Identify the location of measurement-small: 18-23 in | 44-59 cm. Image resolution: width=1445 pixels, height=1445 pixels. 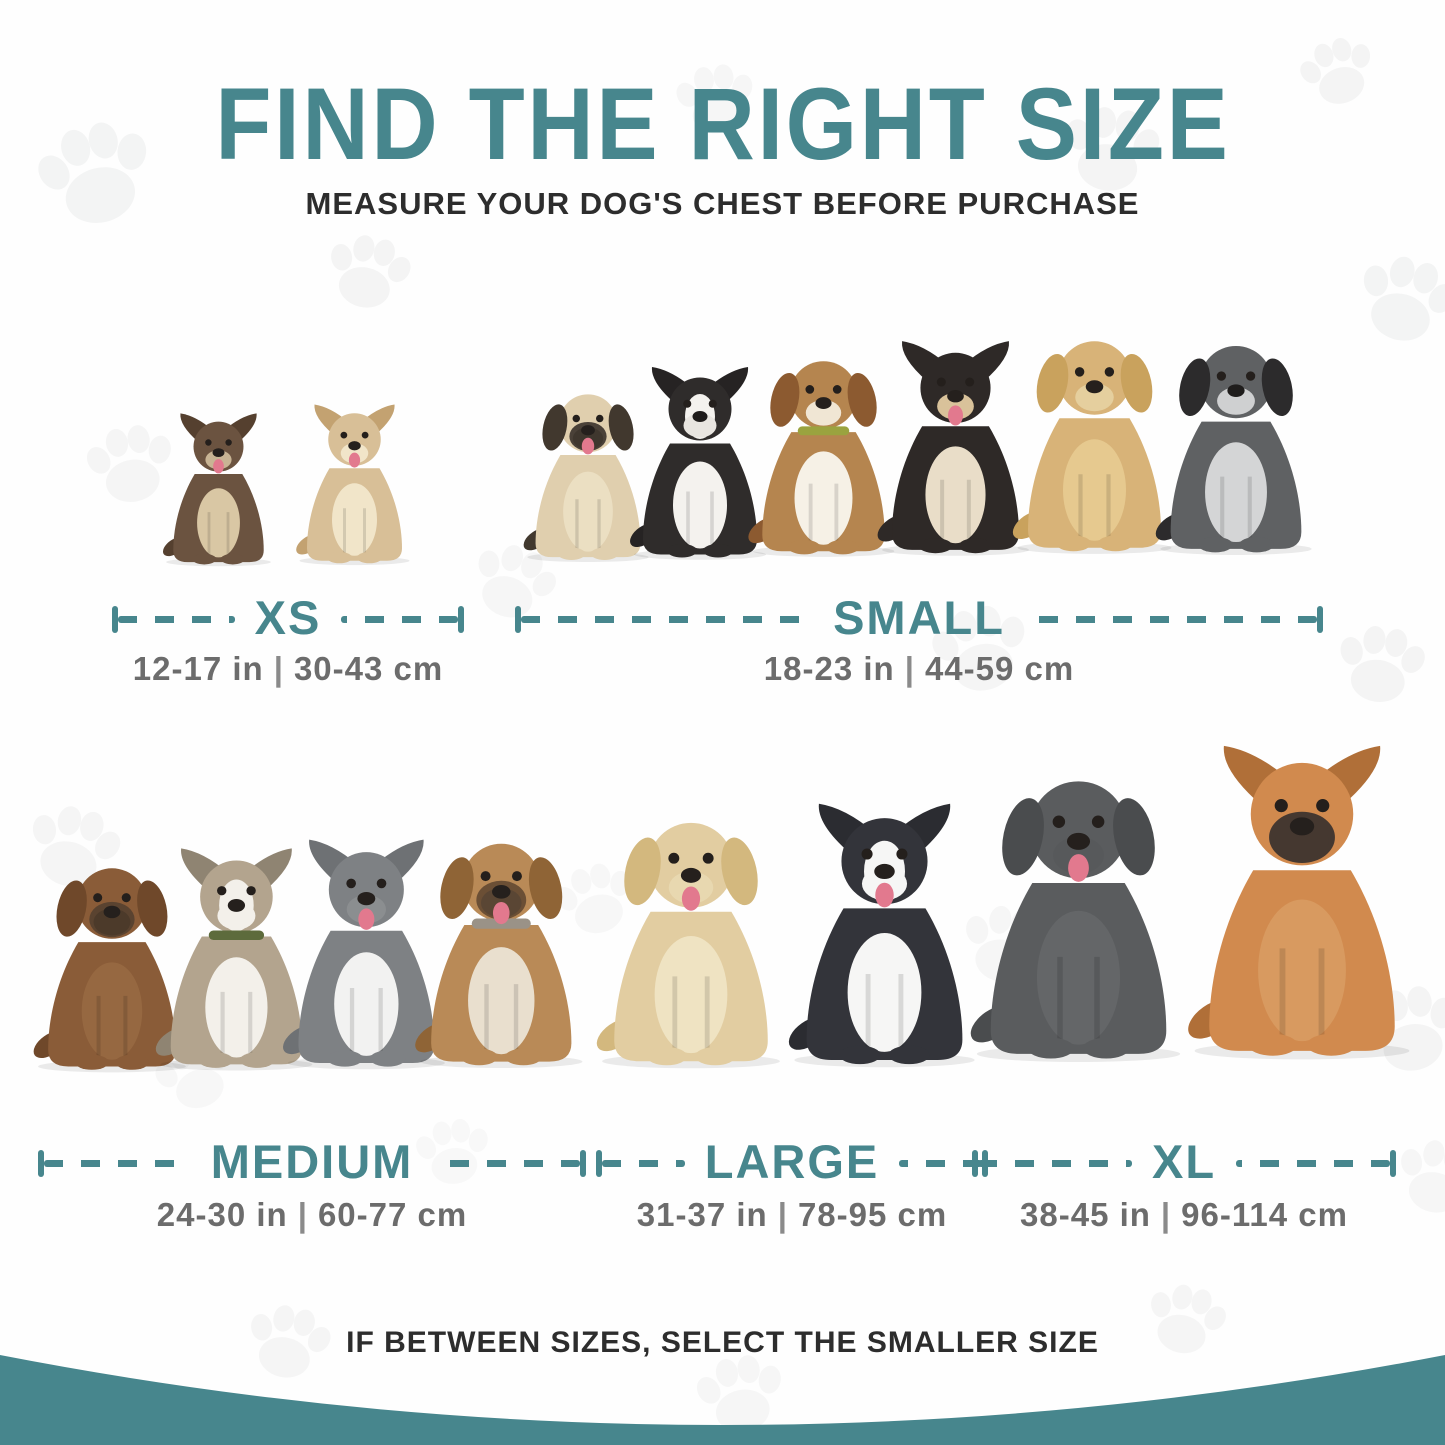
(919, 669).